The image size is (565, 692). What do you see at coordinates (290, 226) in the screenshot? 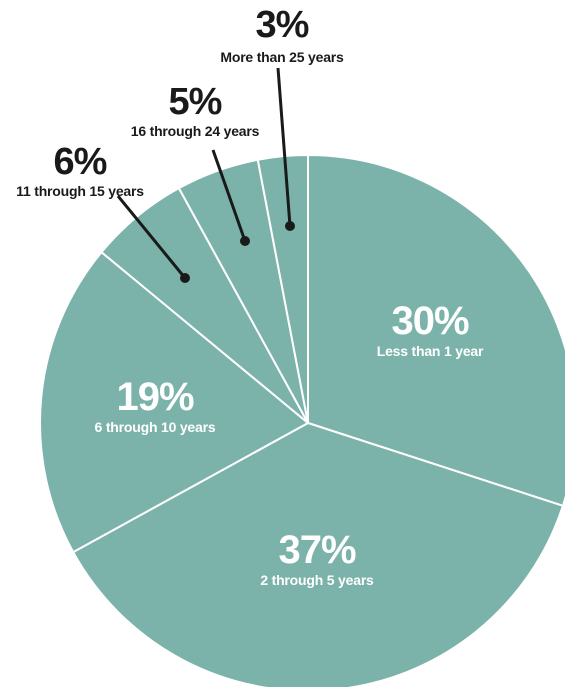
I see `leader-dot-more-than-25-years` at bounding box center [290, 226].